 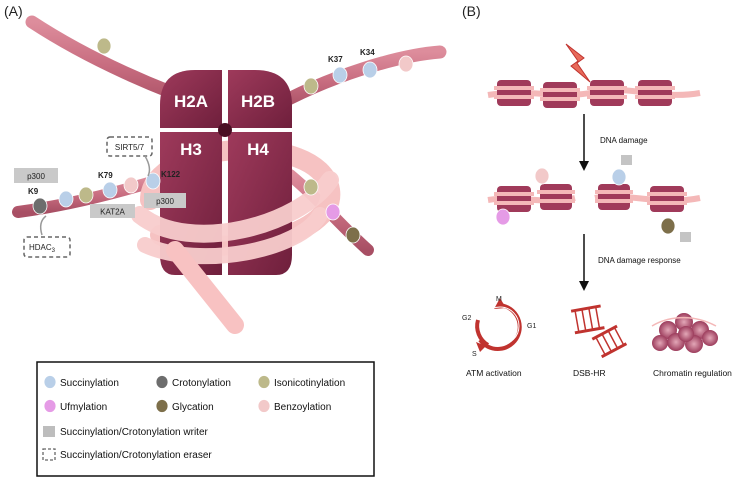 What do you see at coordinates (589, 373) in the screenshot?
I see `outcome-dsb: DSB-HR` at bounding box center [589, 373].